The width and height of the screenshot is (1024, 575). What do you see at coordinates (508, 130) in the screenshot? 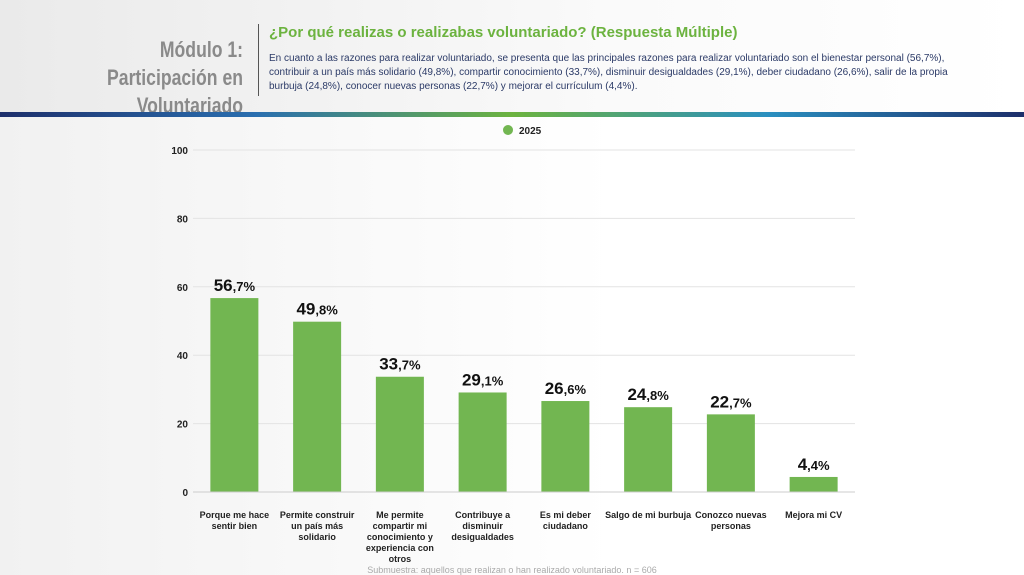
I see `legend-marker` at bounding box center [508, 130].